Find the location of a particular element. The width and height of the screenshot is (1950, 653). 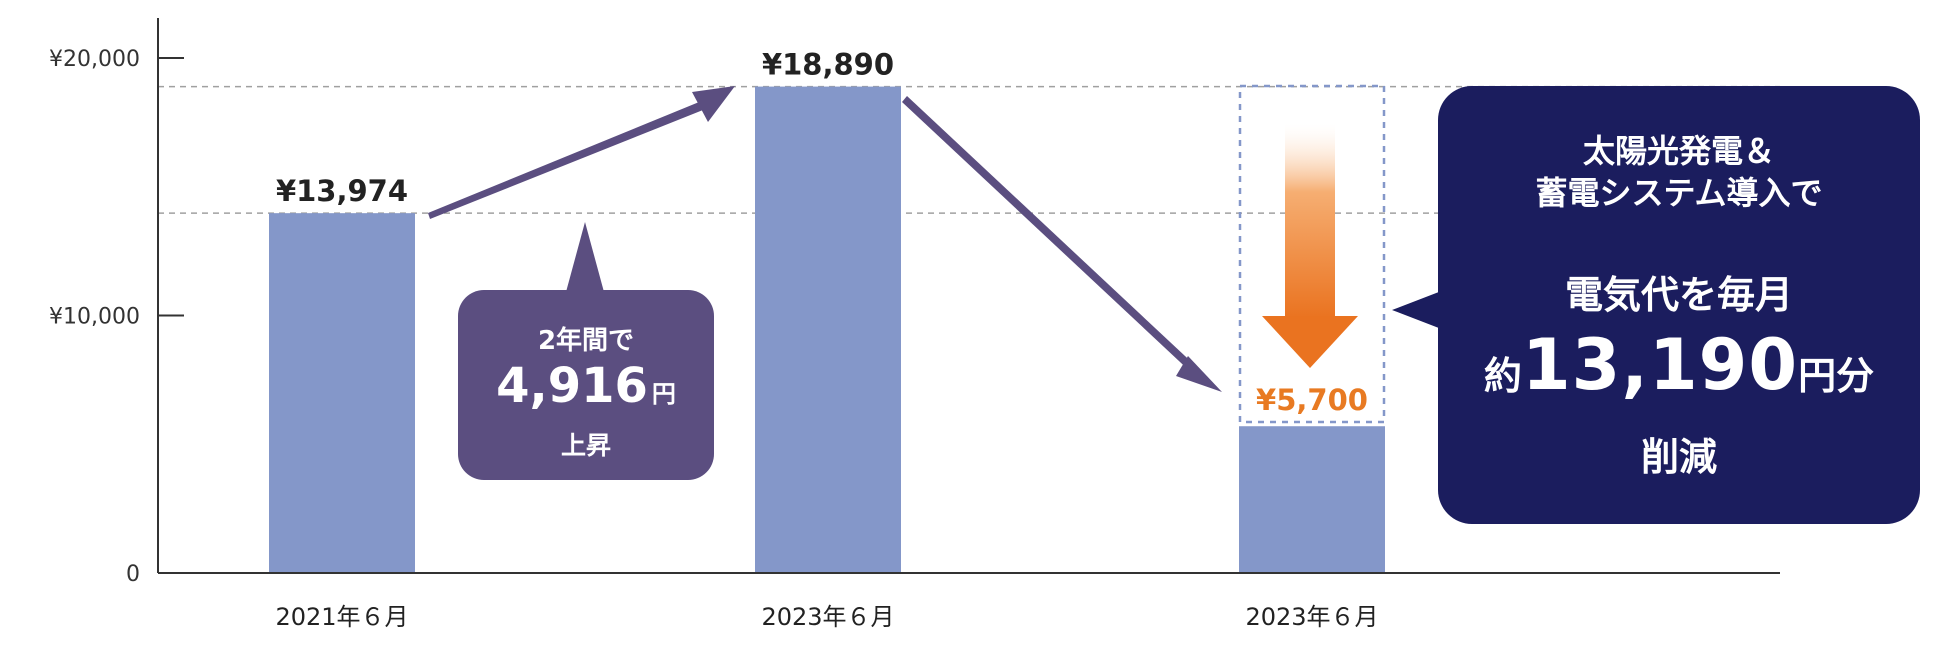

y-tick-label-2: ¥20,000 is located at coordinates (94, 59).